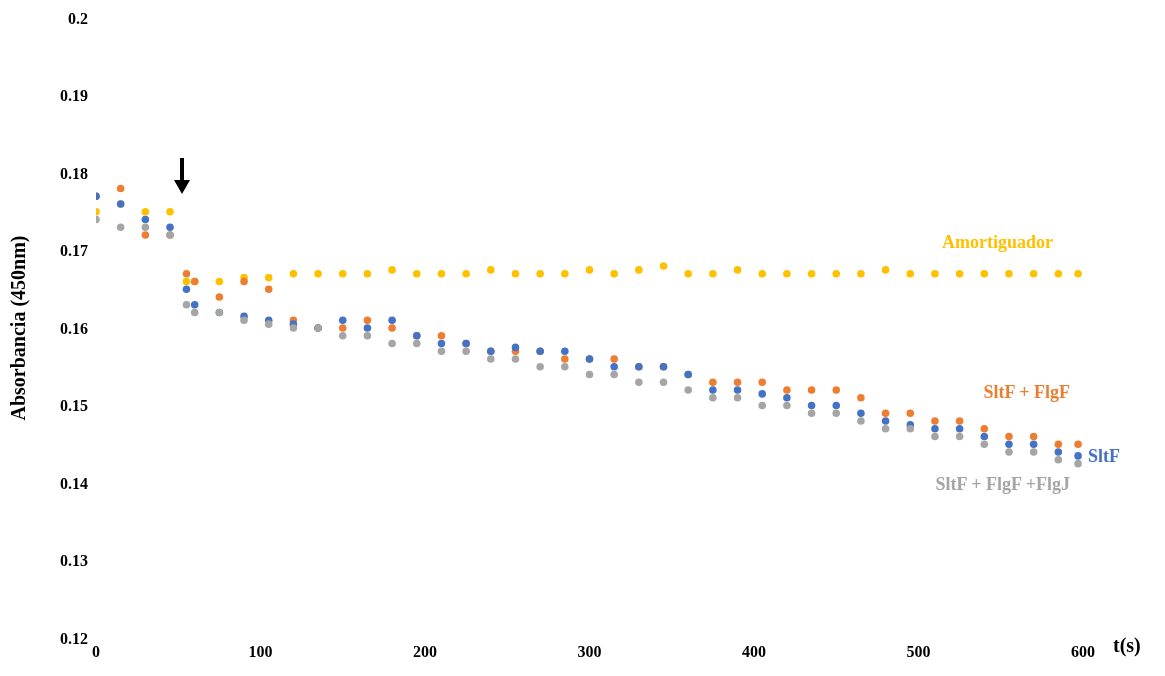  Describe the element at coordinates (260, 652) in the screenshot. I see `x-tick-label: 100` at that location.